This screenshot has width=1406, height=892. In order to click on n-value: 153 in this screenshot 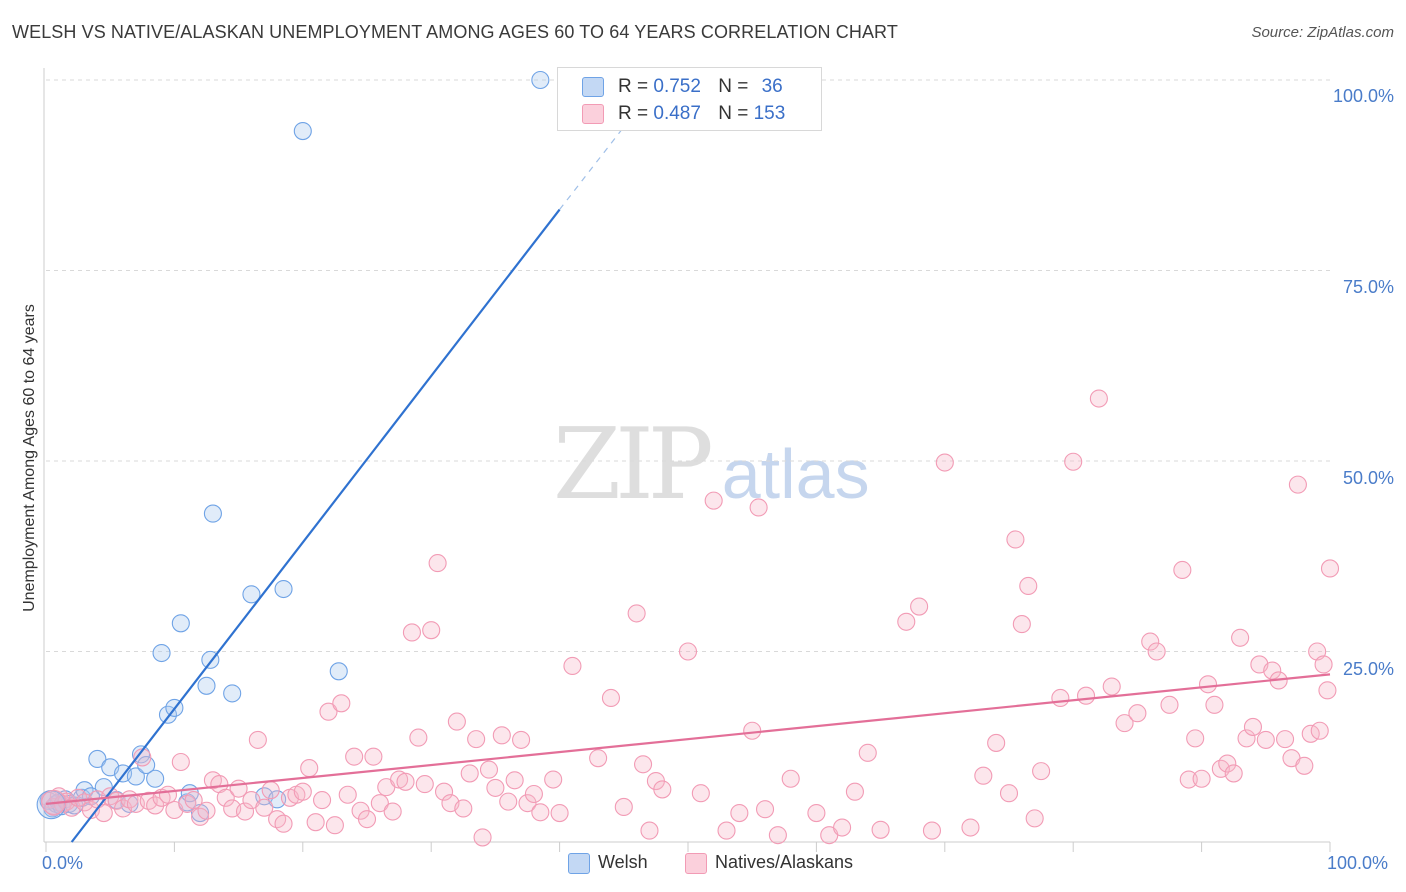, I will do `click(769, 113)`.